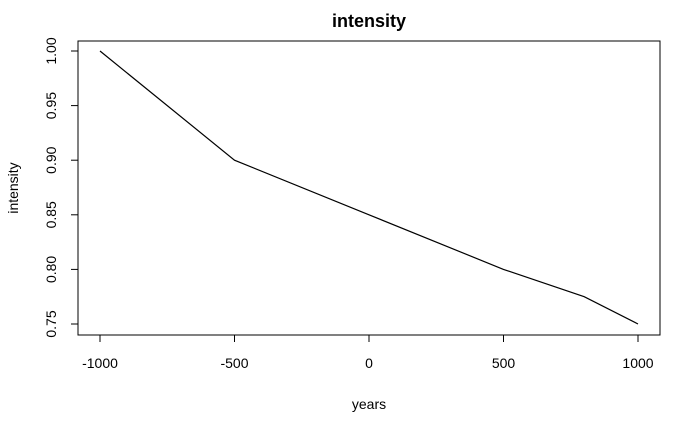 The width and height of the screenshot is (700, 432). Describe the element at coordinates (61, 187) in the screenshot. I see `y-axis: 0.75 0.80 0.85 0.90 0.95 1.00` at that location.